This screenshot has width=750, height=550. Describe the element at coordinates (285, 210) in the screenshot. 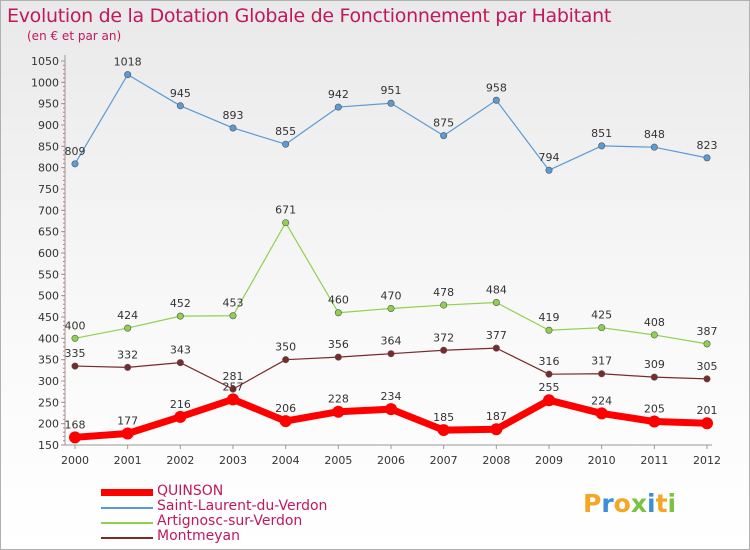

I see `data-label: 671` at that location.